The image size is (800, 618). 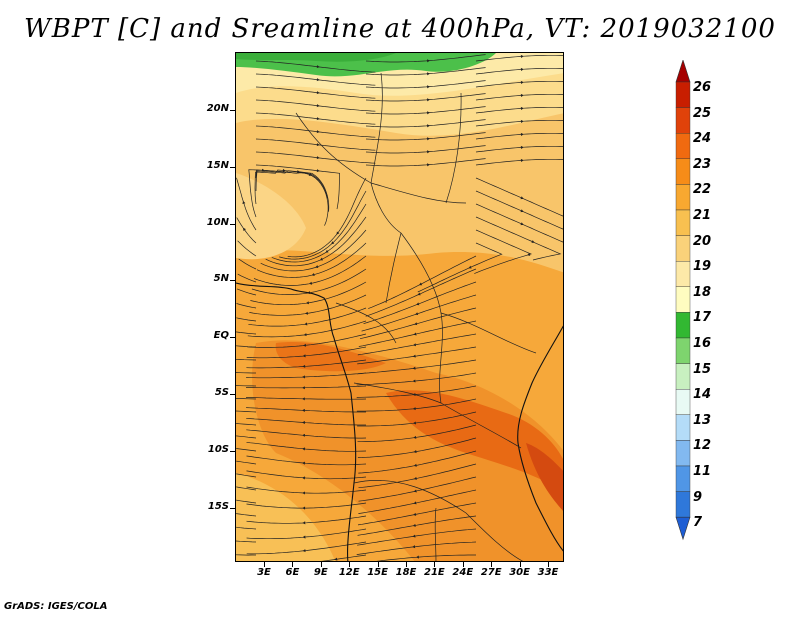 I want to click on latitude-label: 15N, so click(x=217, y=165).